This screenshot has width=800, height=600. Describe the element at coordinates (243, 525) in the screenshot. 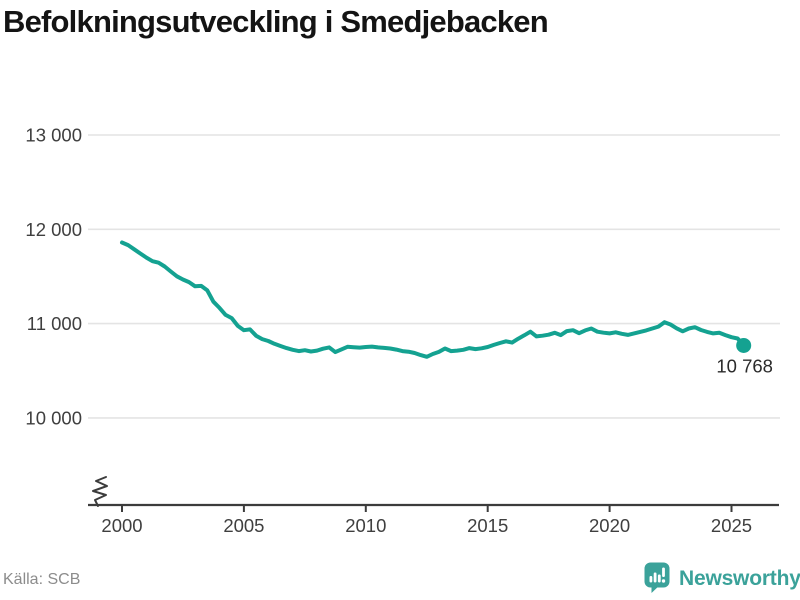

I see `x-tick-label: 2005` at that location.